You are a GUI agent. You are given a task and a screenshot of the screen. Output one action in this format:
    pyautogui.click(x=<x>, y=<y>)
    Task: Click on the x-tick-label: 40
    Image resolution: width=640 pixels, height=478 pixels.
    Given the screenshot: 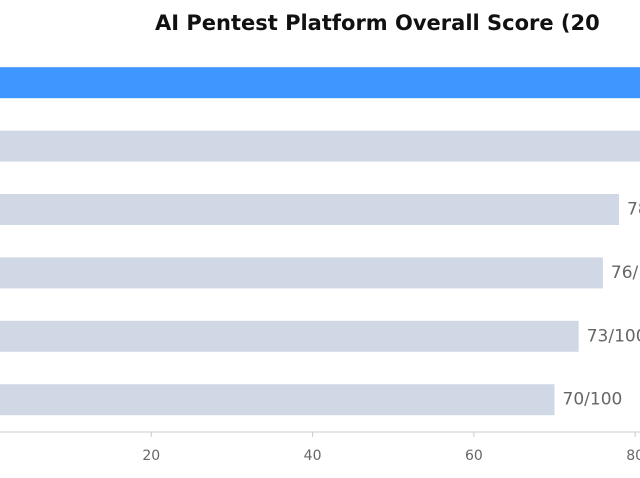 What is the action you would take?
    pyautogui.click(x=313, y=456)
    